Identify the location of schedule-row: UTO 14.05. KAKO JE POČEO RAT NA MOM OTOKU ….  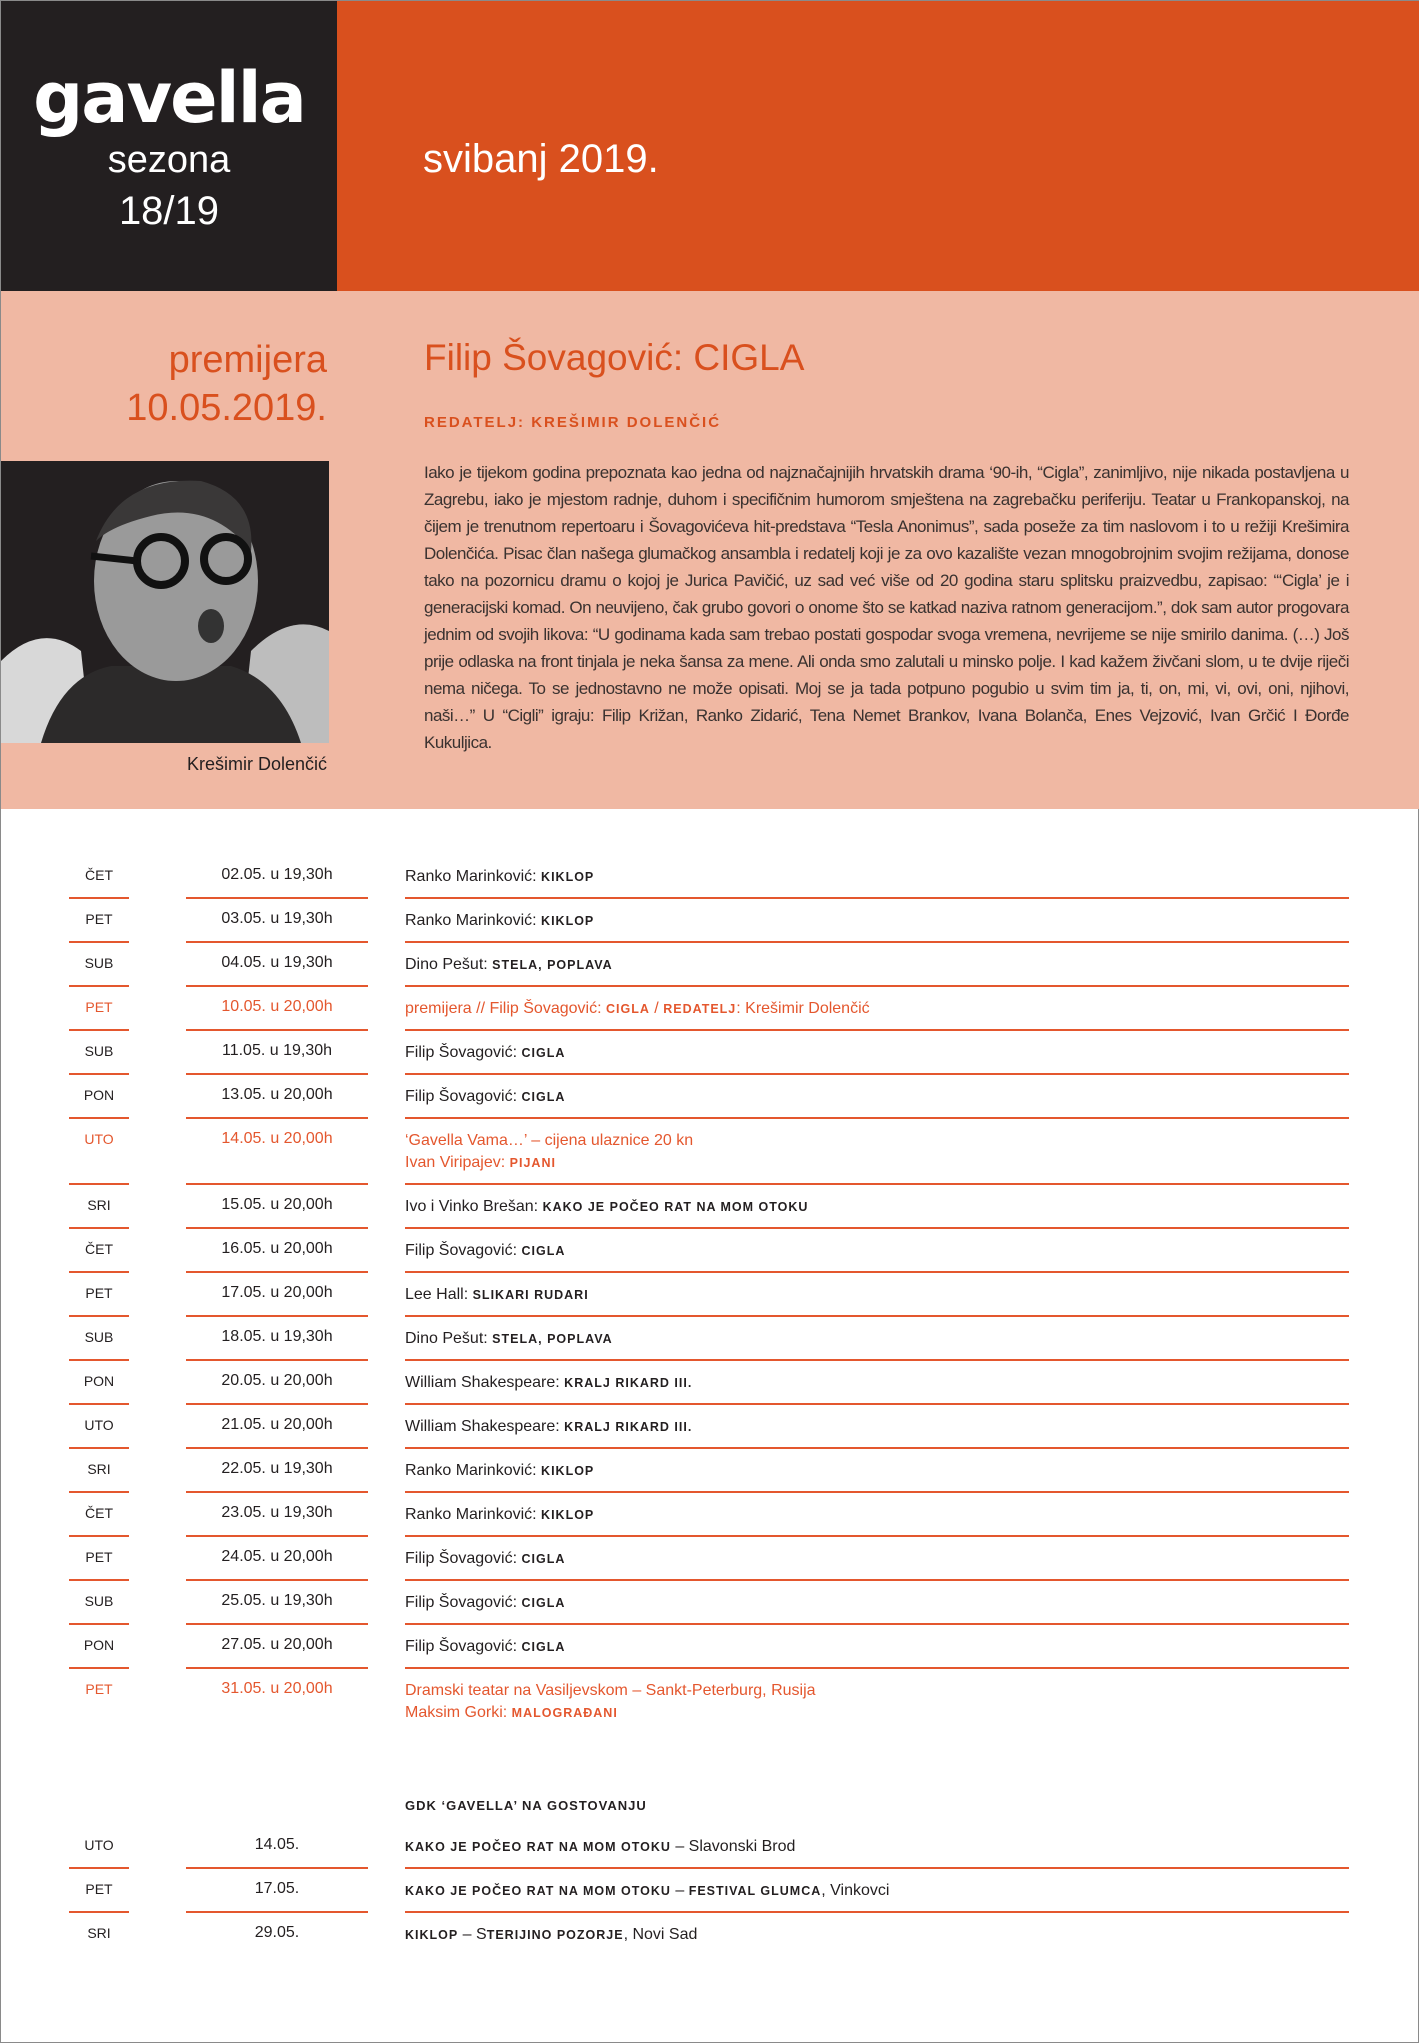
(709, 1847).